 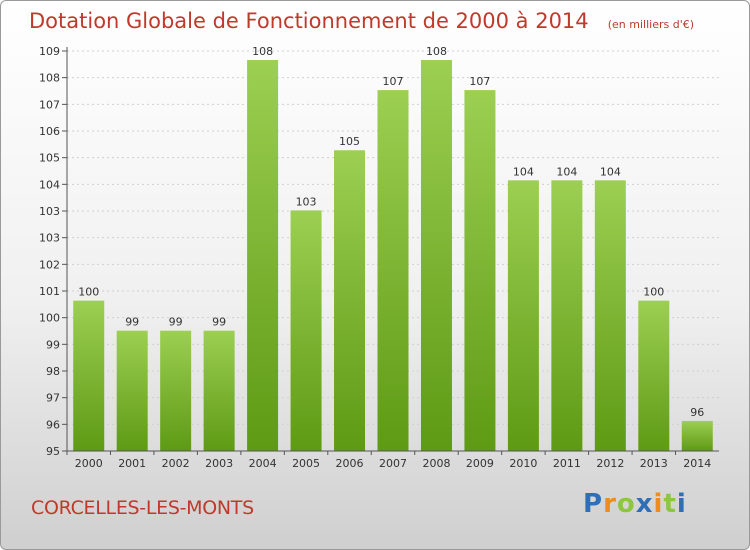 I want to click on x-tick-label: 2003, so click(x=219, y=463).